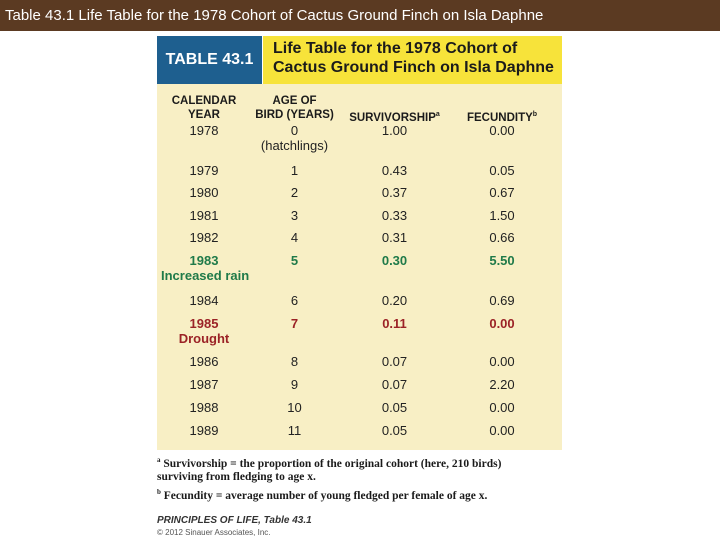 Image resolution: width=720 pixels, height=540 pixels. Describe the element at coordinates (502, 237) in the screenshot. I see `cell-fecundity: 0.66` at that location.